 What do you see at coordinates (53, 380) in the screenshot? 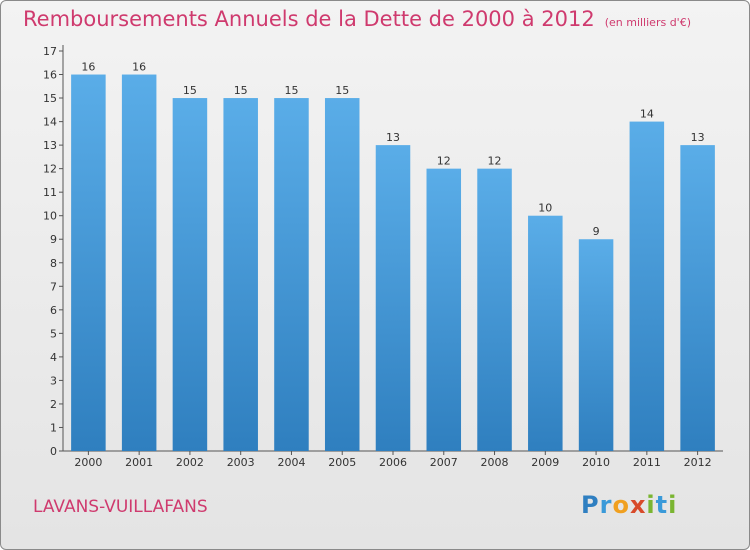
I see `y-tick-label: 3` at bounding box center [53, 380].